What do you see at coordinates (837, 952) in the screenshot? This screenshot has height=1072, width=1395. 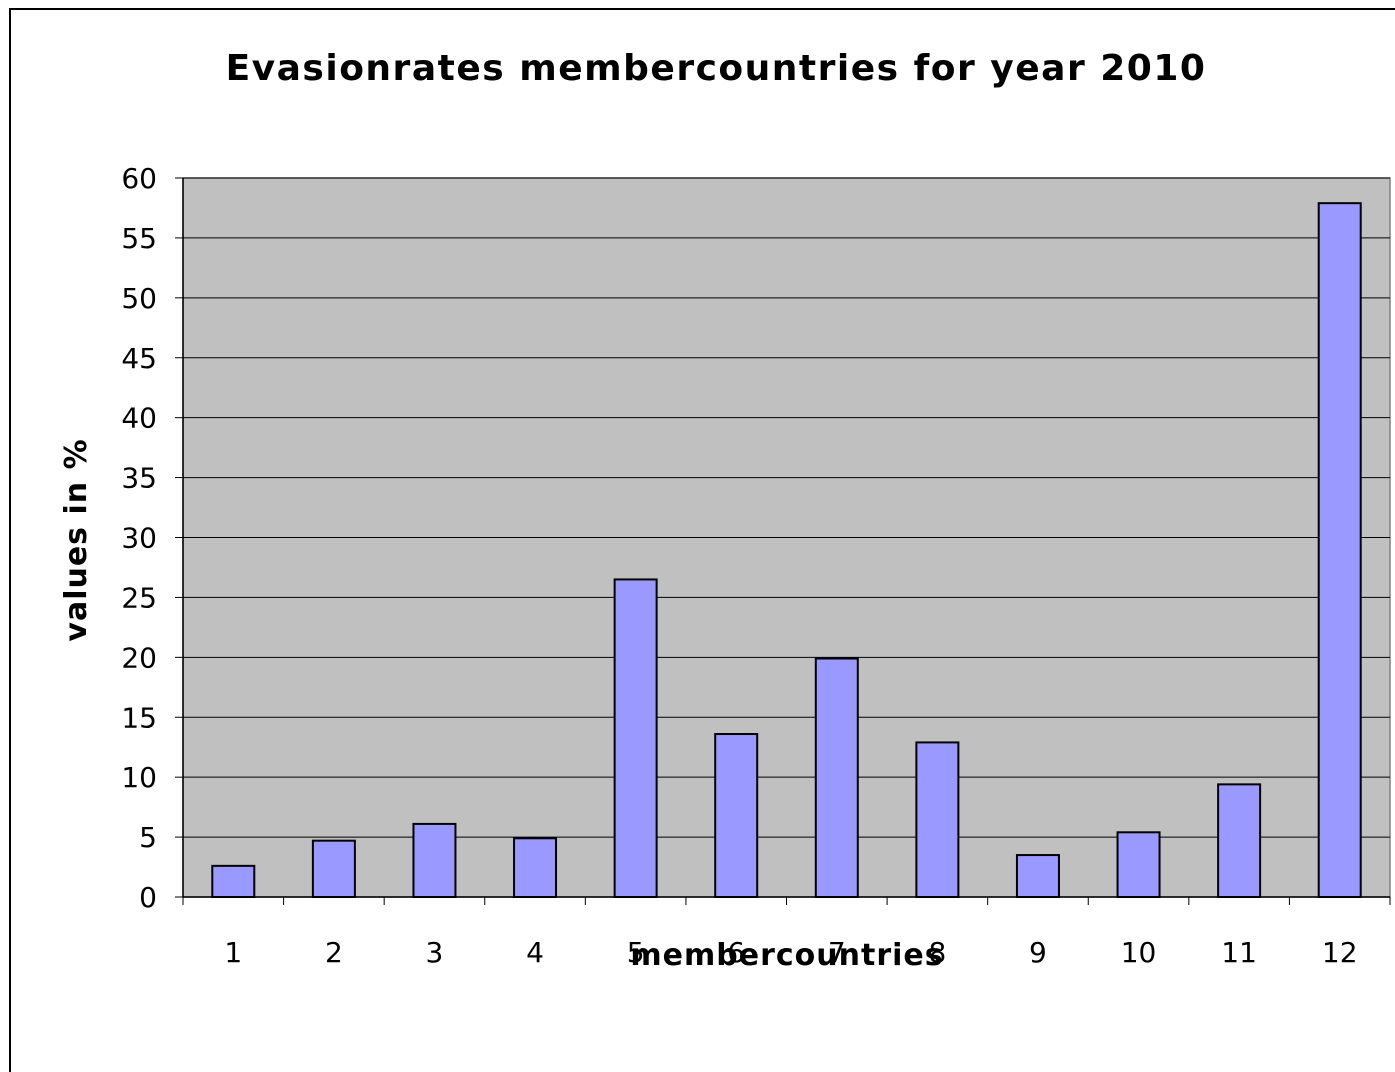 I see `x-tick-label: 7` at bounding box center [837, 952].